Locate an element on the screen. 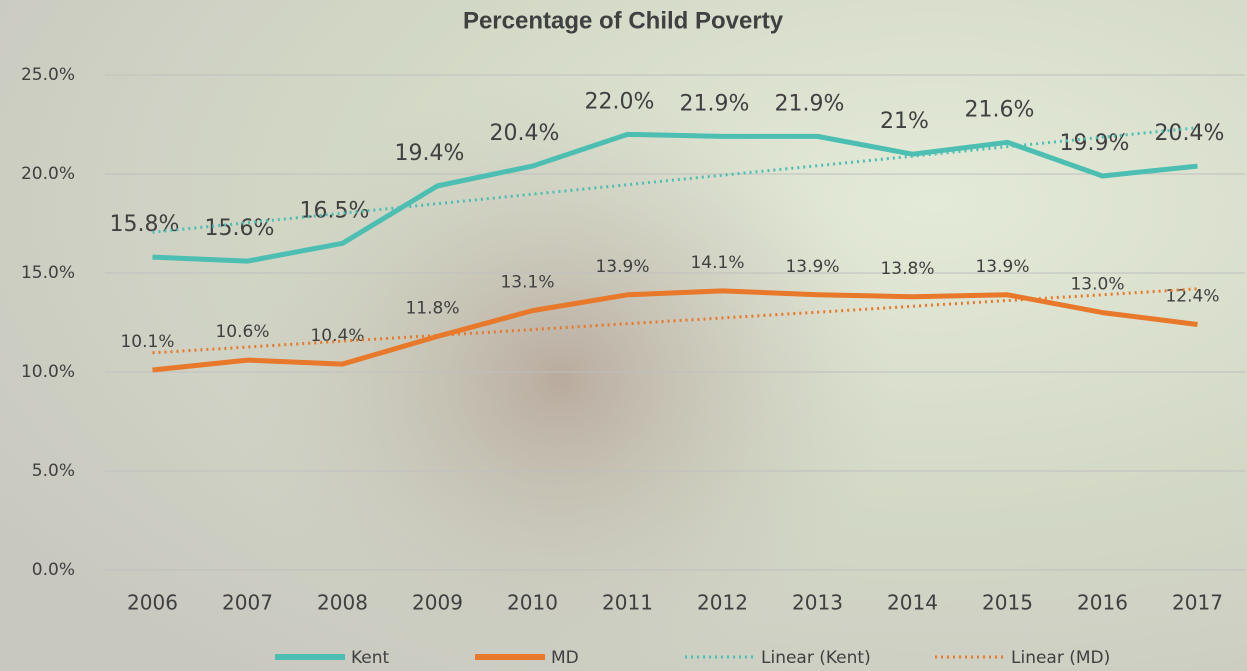  x-tick-label: 2010 is located at coordinates (532, 603).